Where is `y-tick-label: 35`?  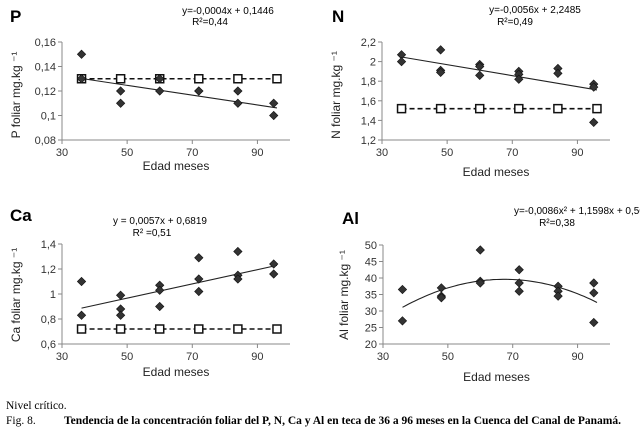
y-tick-label: 35 is located at coordinates (371, 296).